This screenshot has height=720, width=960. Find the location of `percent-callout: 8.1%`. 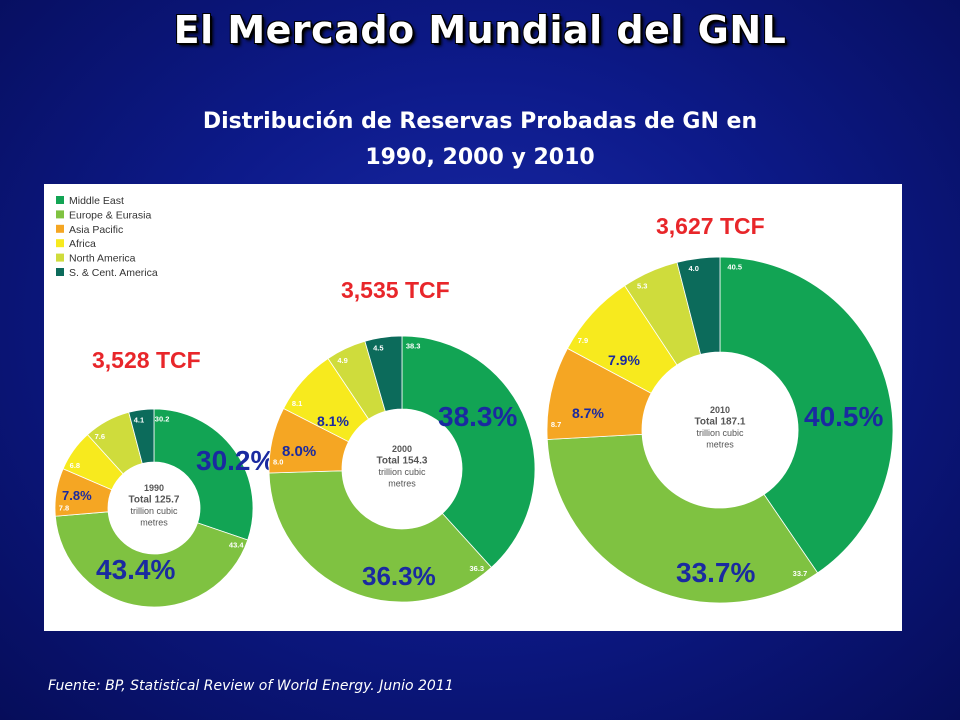

percent-callout: 8.1% is located at coordinates (333, 421).